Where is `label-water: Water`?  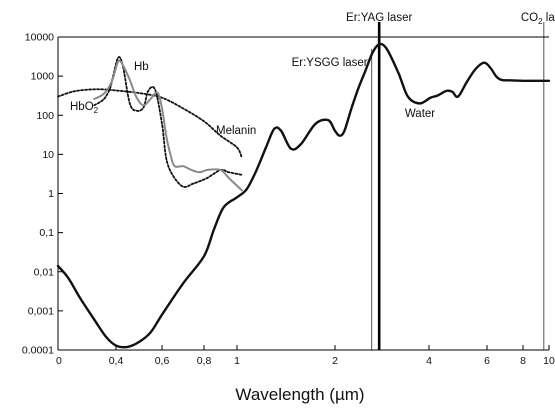 label-water: Water is located at coordinates (420, 114).